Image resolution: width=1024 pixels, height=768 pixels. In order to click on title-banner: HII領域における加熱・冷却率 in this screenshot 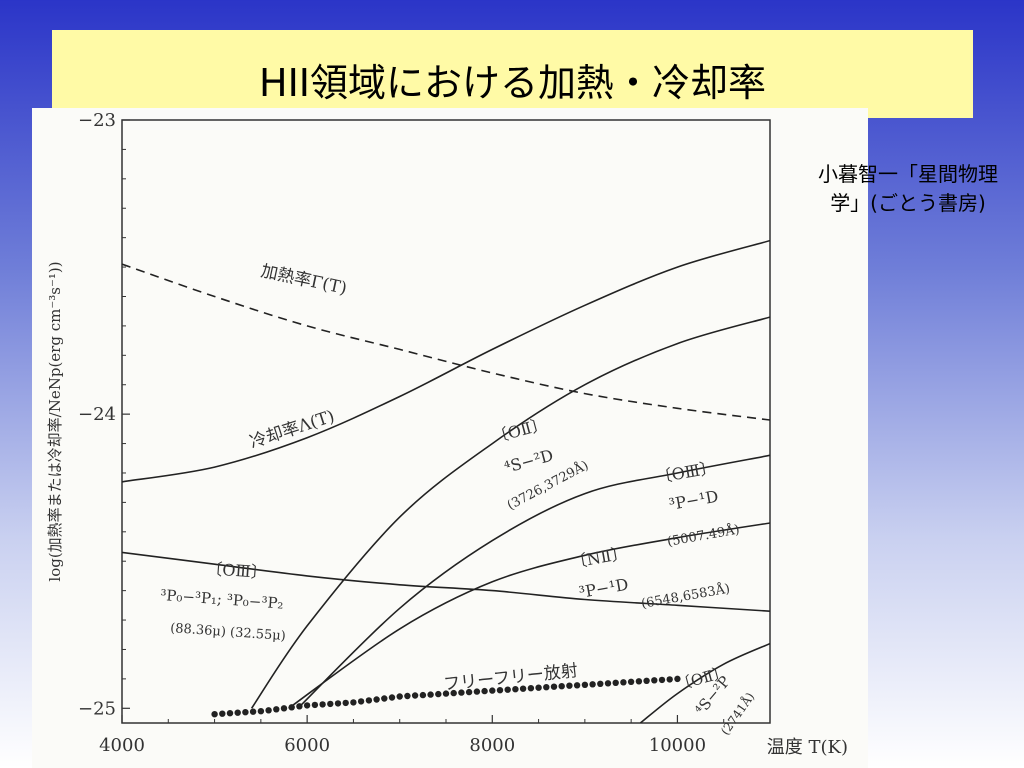, I will do `click(512, 74)`.